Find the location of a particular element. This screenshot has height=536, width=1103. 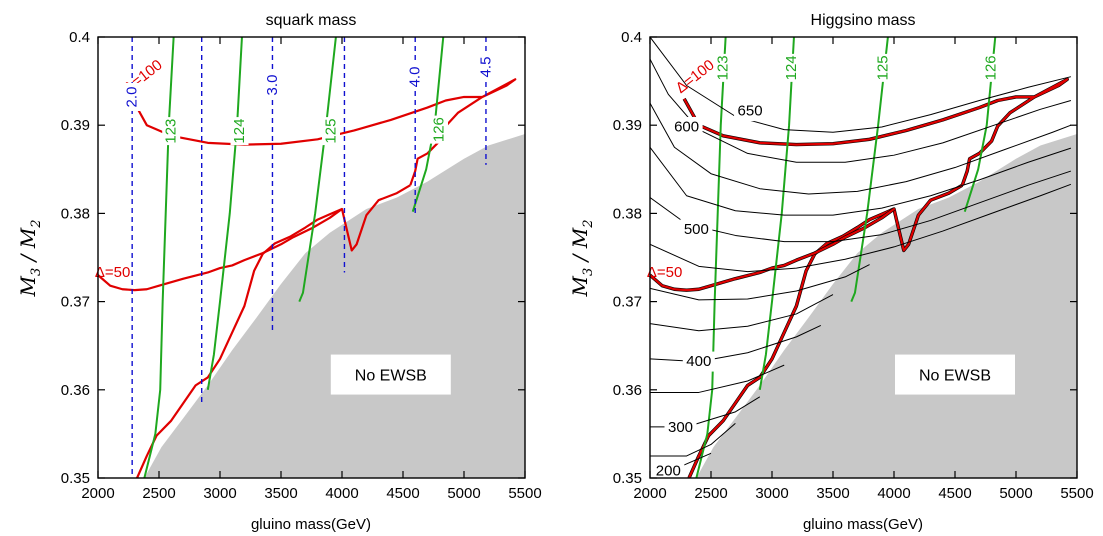

x-tick-label: 3500 is located at coordinates (832, 493).